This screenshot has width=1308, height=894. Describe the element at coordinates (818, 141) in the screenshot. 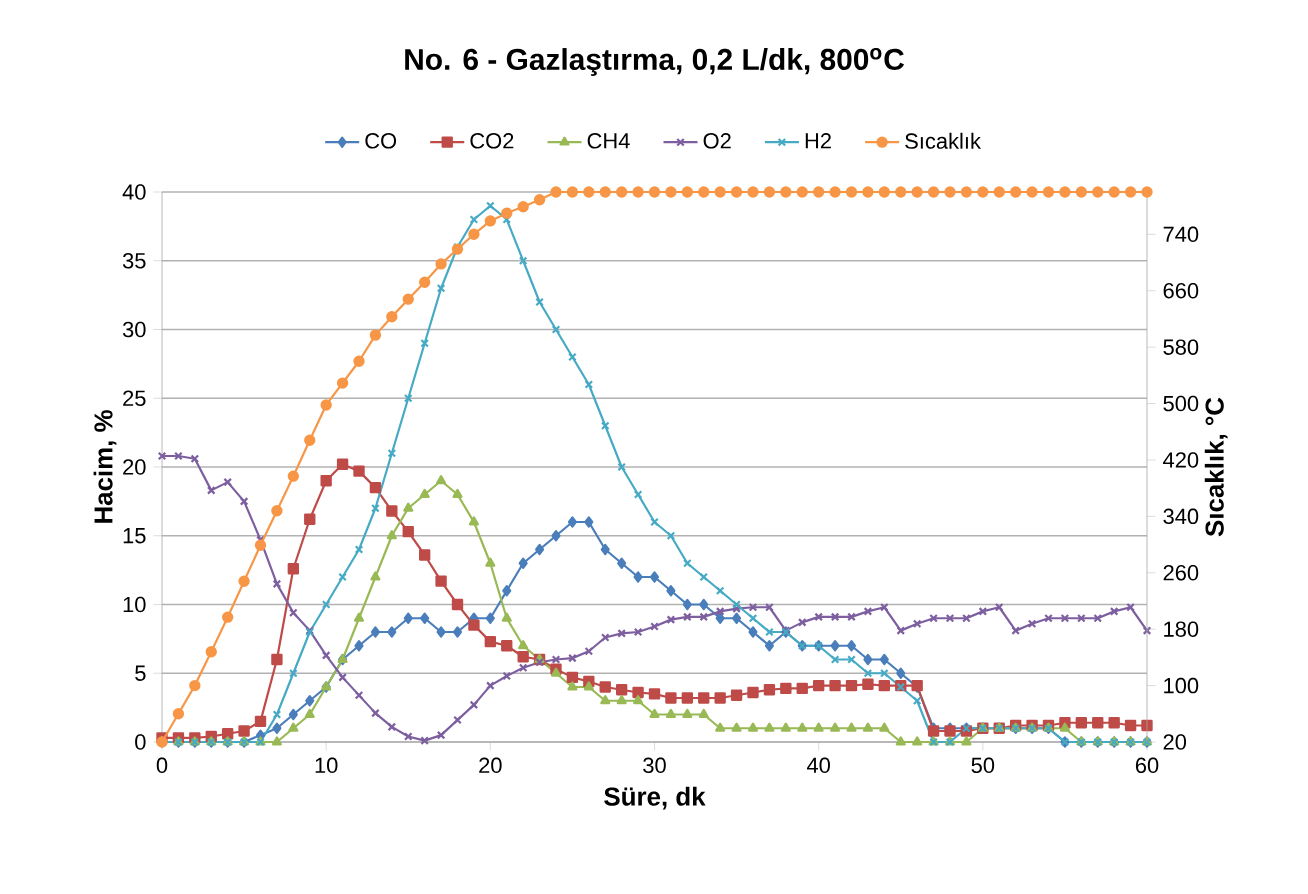

I see `legend-label: H2` at that location.